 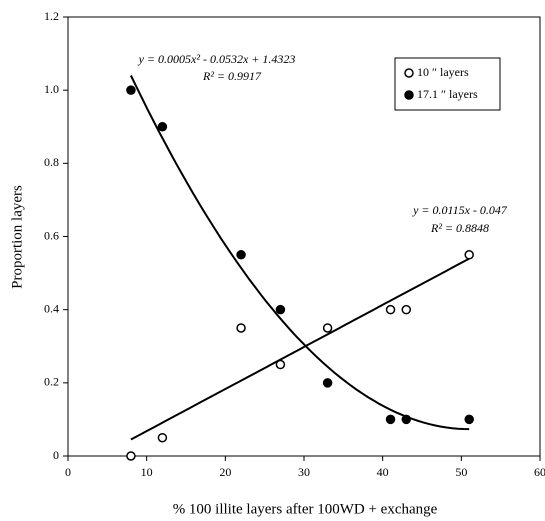 What do you see at coordinates (304, 472) in the screenshot?
I see `x-tick-label: 30` at bounding box center [304, 472].